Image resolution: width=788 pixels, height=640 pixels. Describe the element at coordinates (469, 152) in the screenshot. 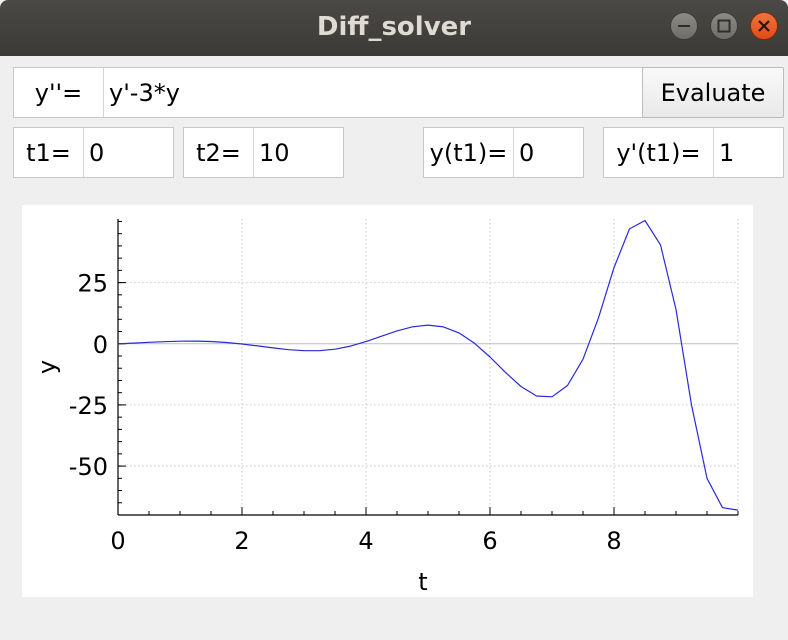

I see `y-t1-label: y(t1)=` at that location.